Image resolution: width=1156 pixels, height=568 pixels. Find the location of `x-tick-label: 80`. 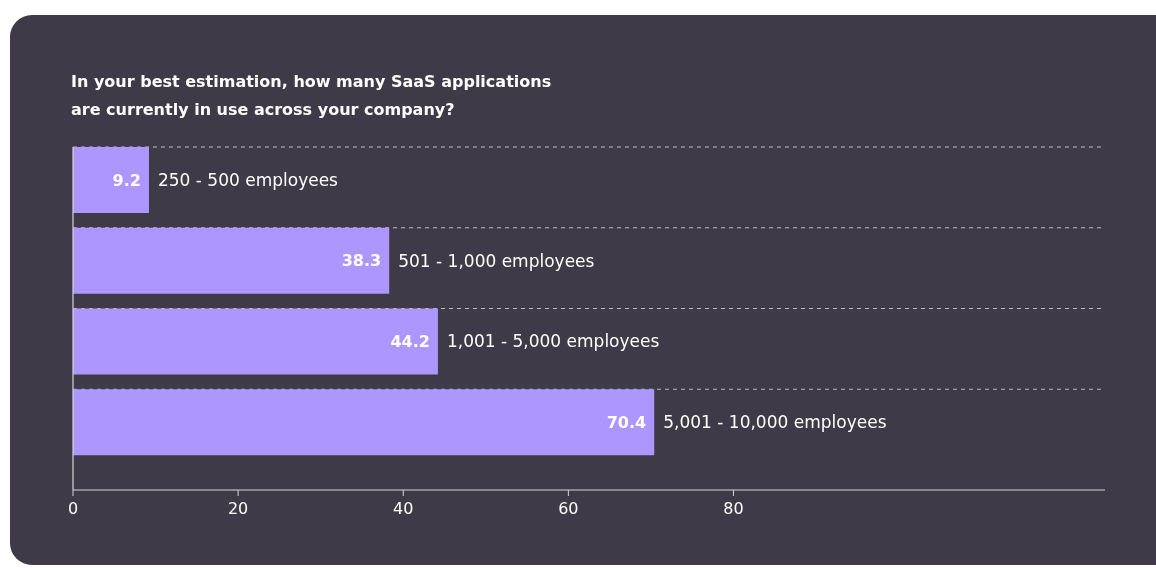

x-tick-label: 80 is located at coordinates (733, 508).